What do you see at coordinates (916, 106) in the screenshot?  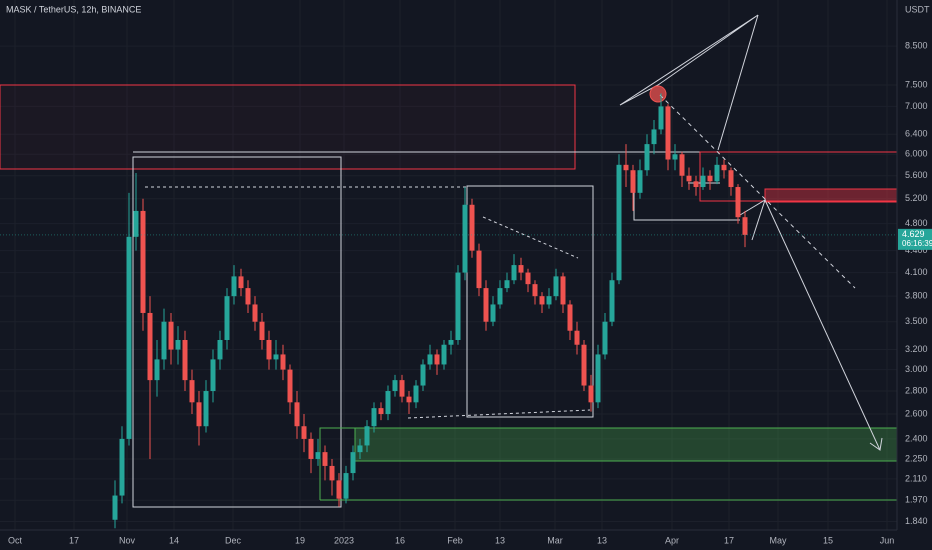 I see `y-tick-label: 7.000` at bounding box center [916, 106].